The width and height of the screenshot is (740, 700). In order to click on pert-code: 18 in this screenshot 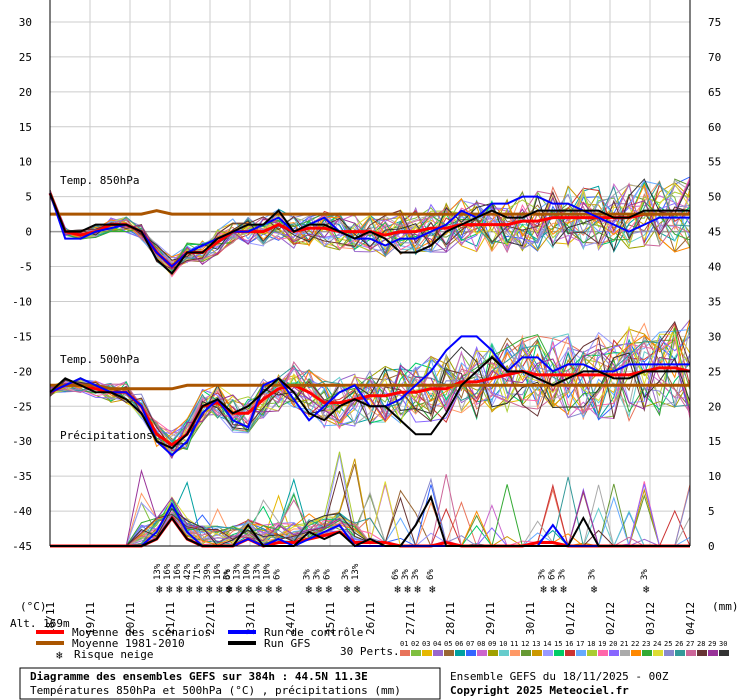, I will do `click(591, 644)`.